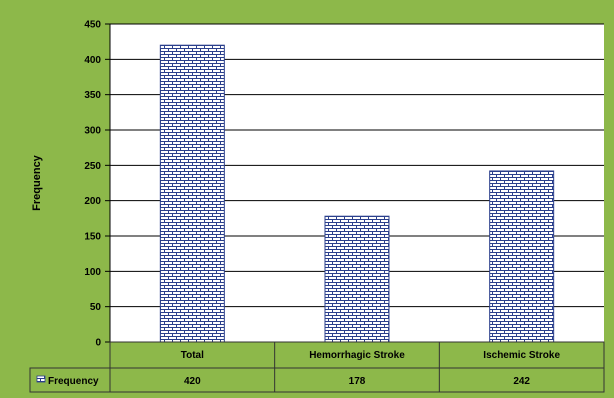 The height and width of the screenshot is (398, 614). I want to click on y-tick-label: 150, so click(92, 237).